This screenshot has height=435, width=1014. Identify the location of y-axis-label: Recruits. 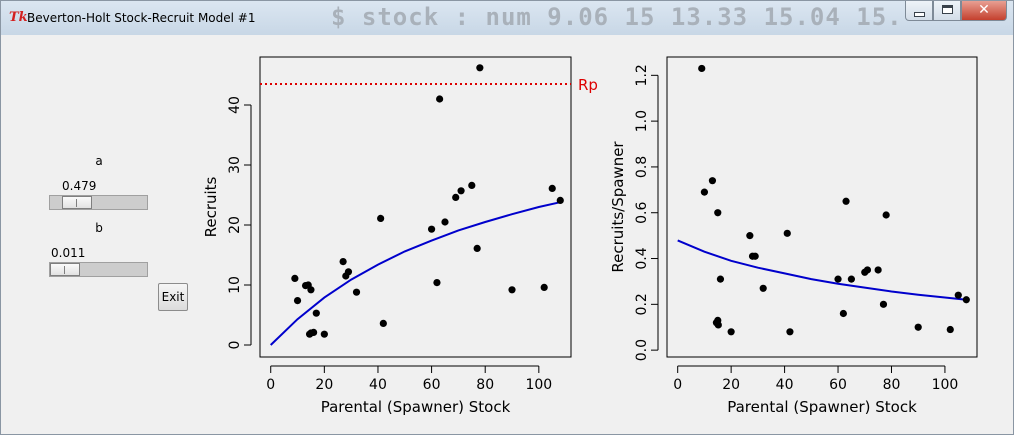
(211, 206).